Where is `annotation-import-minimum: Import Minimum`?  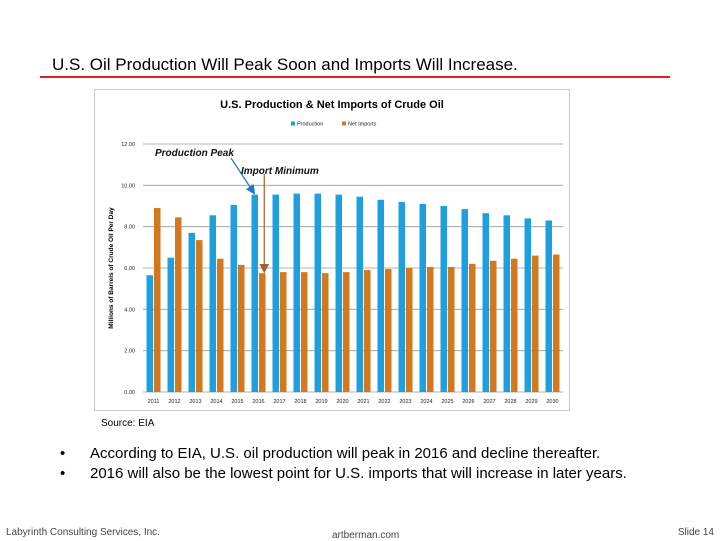 annotation-import-minimum: Import Minimum is located at coordinates (280, 171).